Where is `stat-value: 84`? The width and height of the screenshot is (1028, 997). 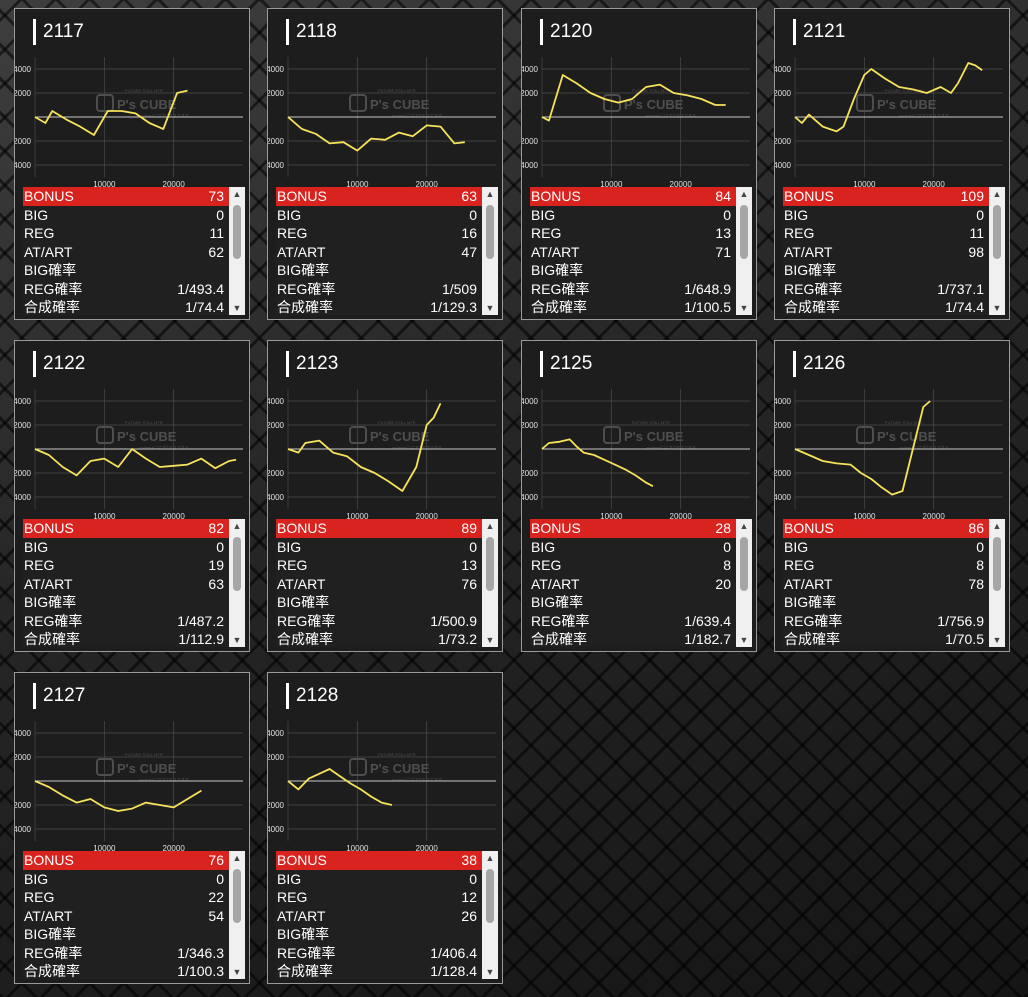
stat-value: 84 is located at coordinates (723, 196).